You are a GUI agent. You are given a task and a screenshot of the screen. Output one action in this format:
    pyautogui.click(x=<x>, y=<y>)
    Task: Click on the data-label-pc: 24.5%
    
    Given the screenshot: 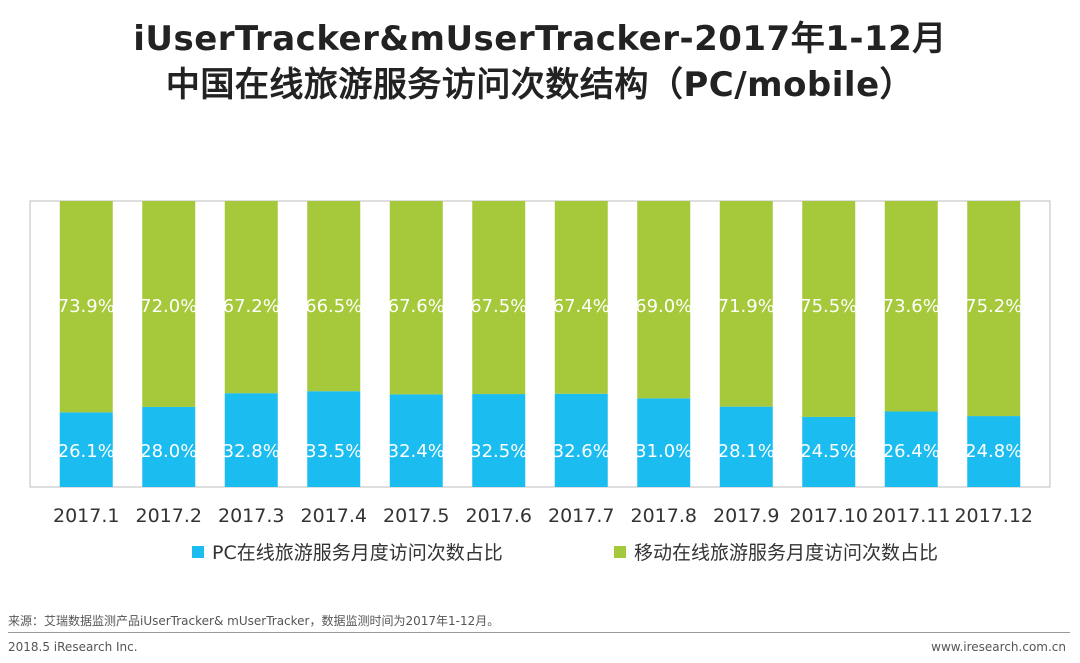 What is the action you would take?
    pyautogui.click(x=828, y=451)
    